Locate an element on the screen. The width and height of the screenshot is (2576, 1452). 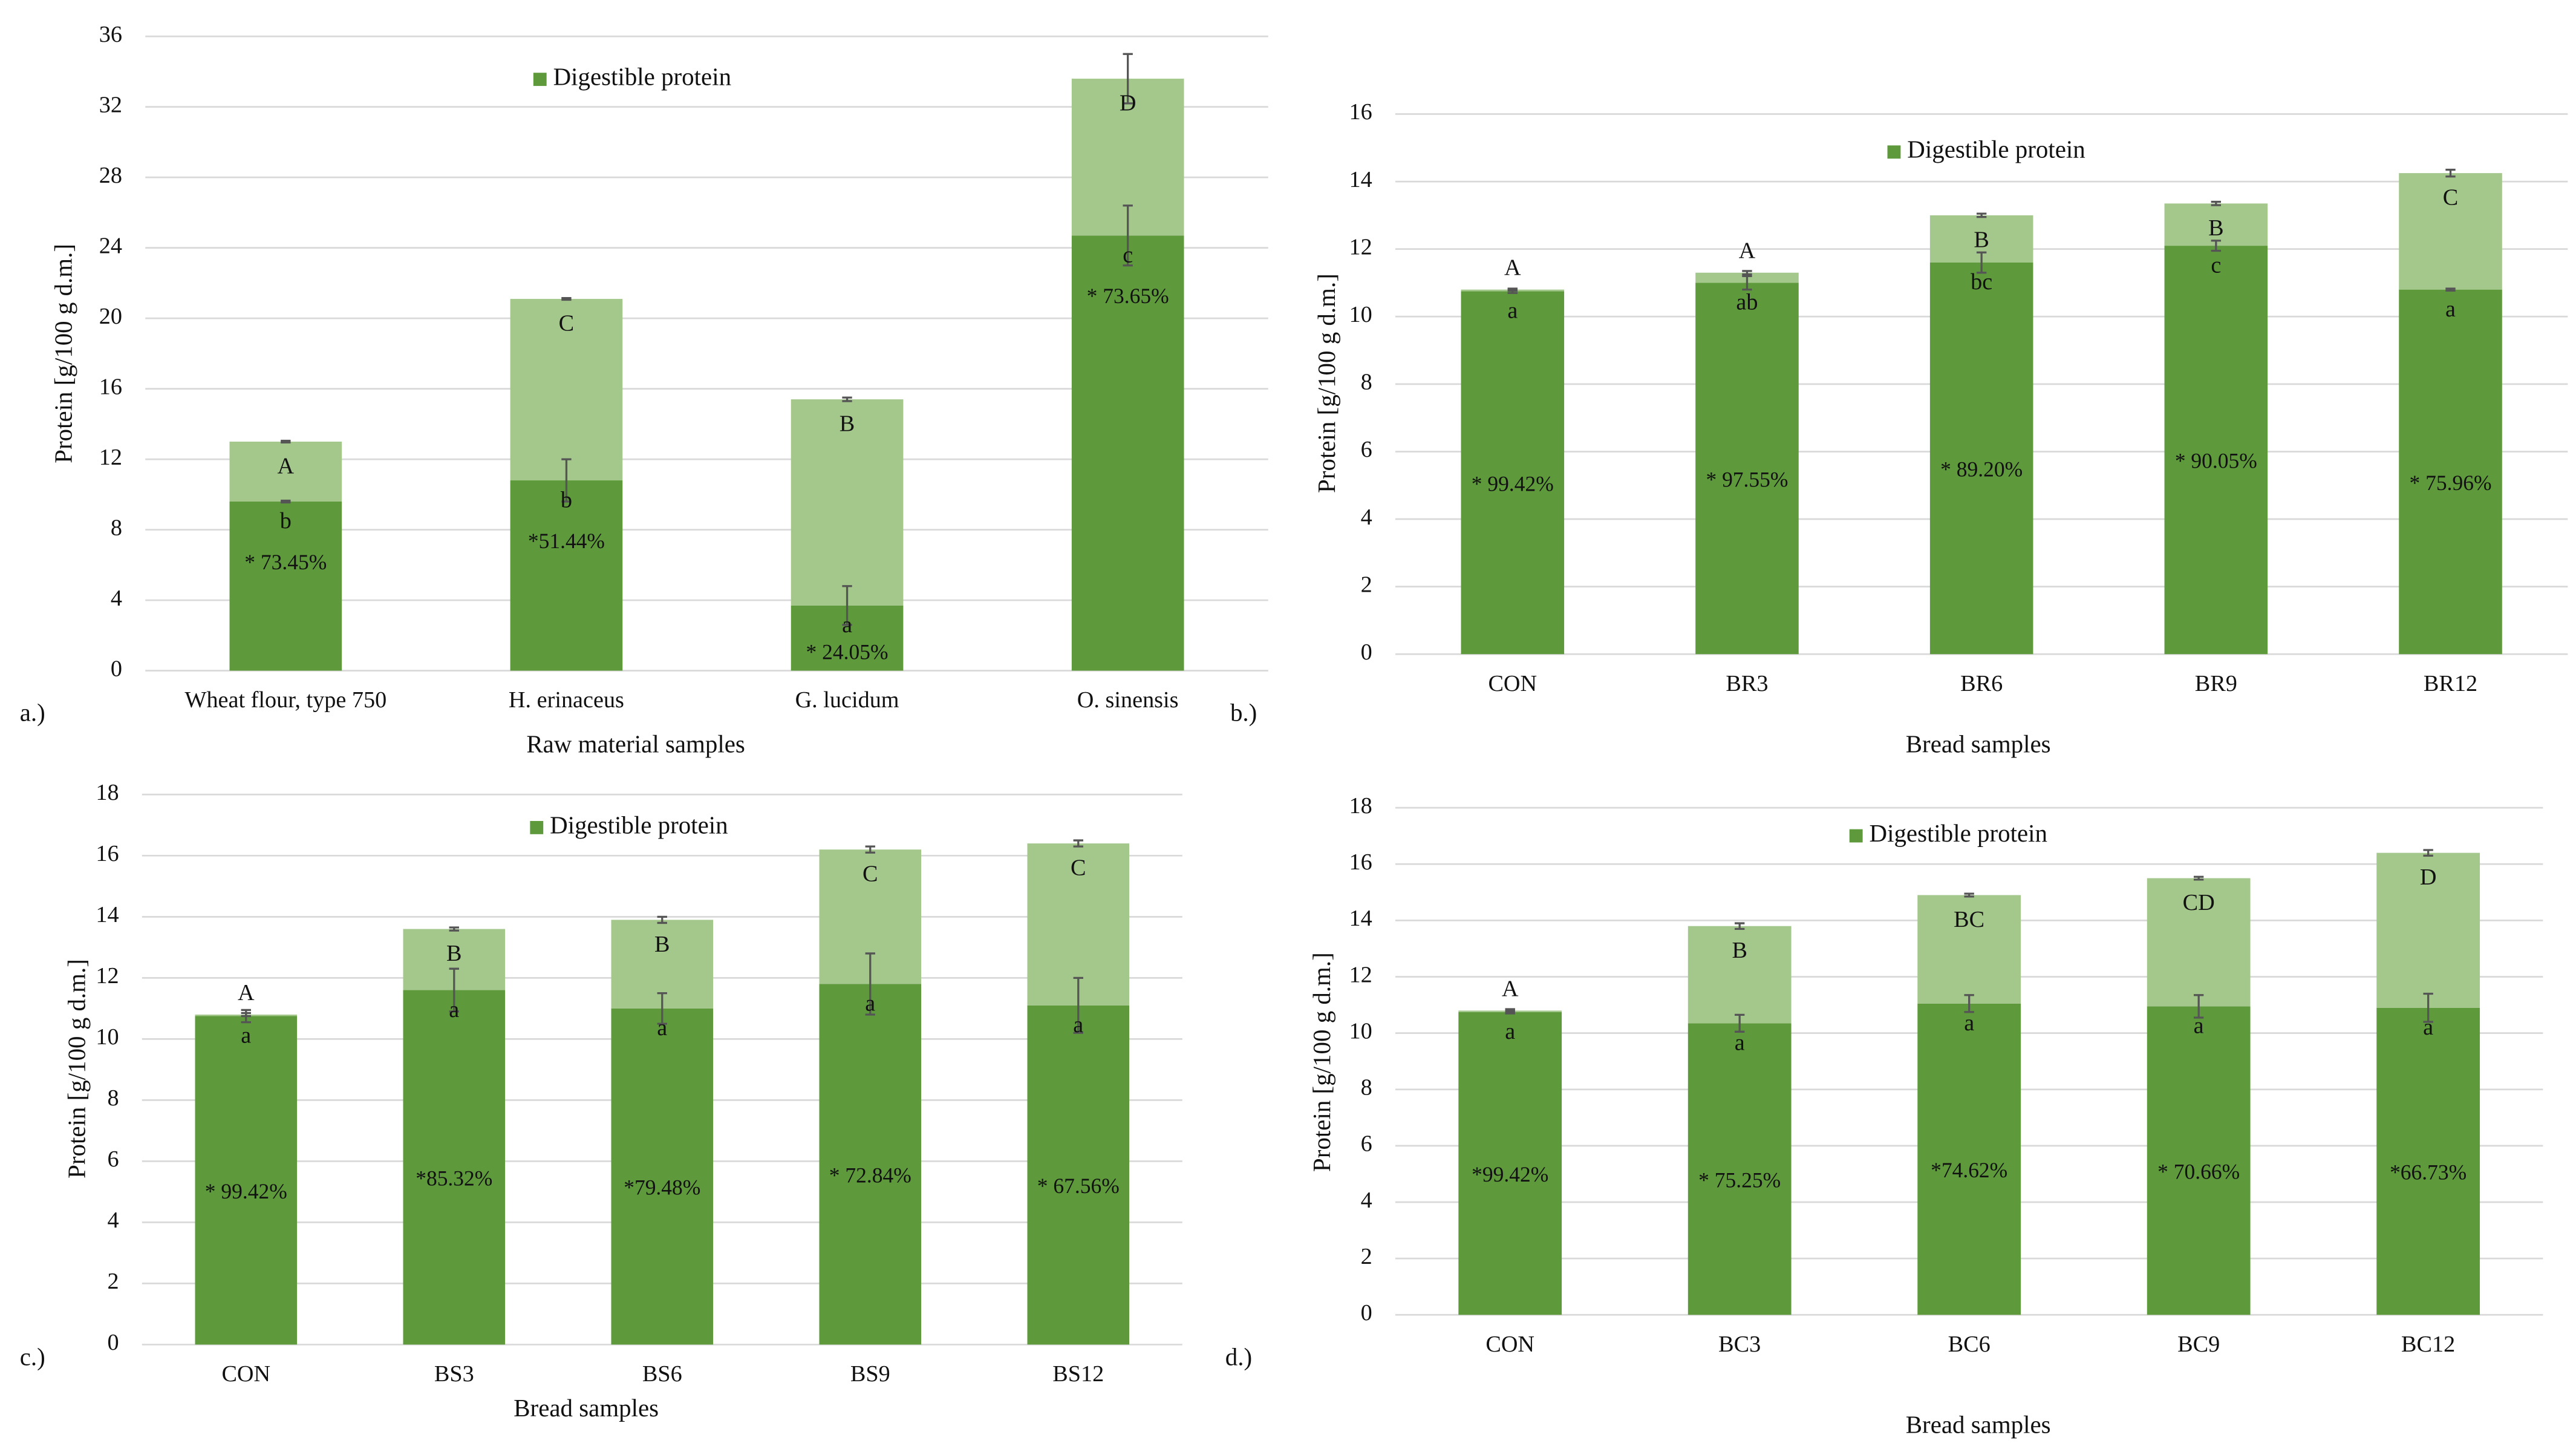
percent-label: * 97.55% is located at coordinates (1747, 479).